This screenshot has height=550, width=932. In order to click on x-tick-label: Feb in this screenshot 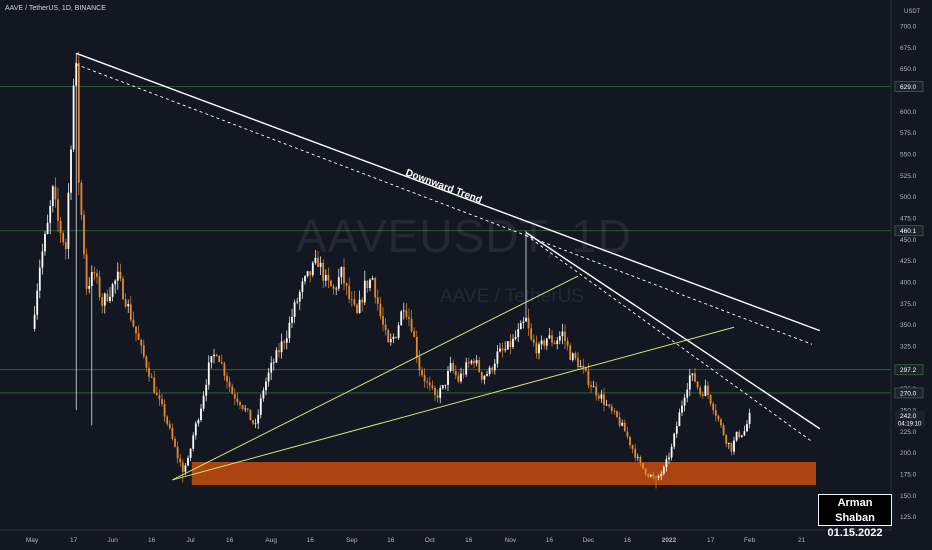, I will do `click(750, 540)`.